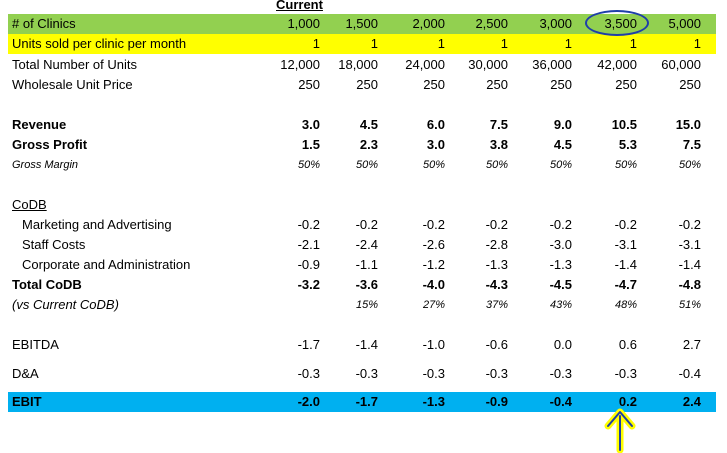 Image resolution: width=727 pixels, height=453 pixels. I want to click on cell: 1,000, so click(303, 23).